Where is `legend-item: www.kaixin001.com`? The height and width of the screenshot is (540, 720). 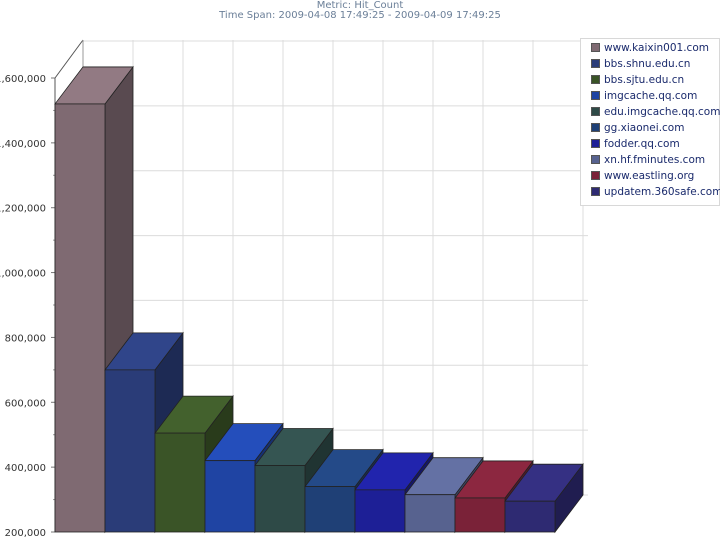
legend-item: www.kaixin001.com is located at coordinates (650, 49).